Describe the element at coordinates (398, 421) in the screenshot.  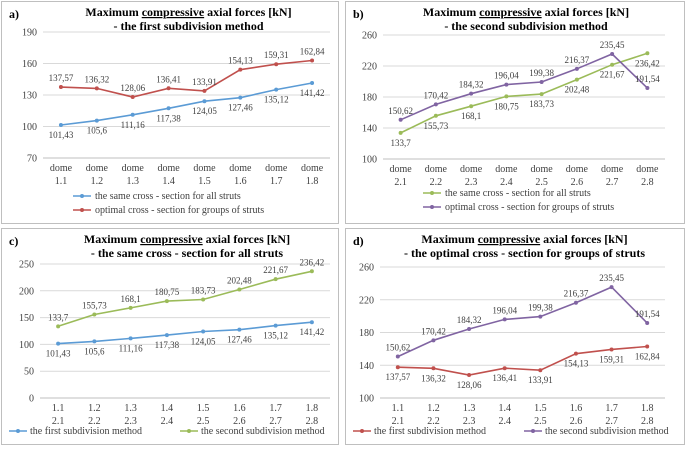
I see `x-tick-label: 2.1` at that location.